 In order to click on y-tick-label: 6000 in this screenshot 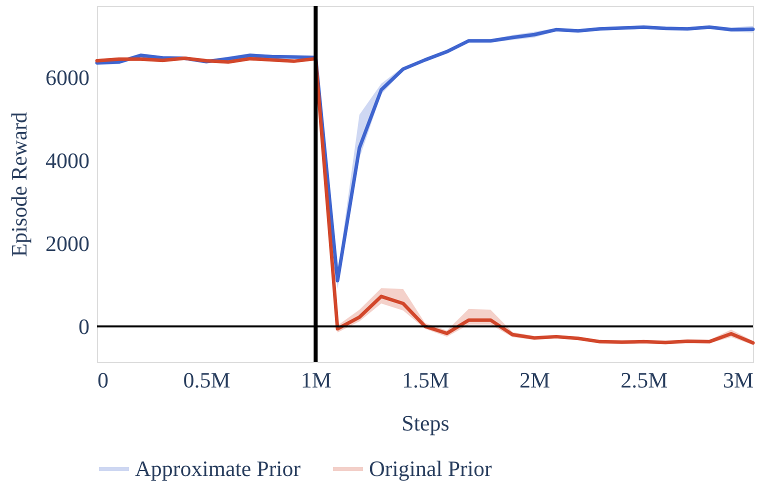, I will do `click(68, 77)`.